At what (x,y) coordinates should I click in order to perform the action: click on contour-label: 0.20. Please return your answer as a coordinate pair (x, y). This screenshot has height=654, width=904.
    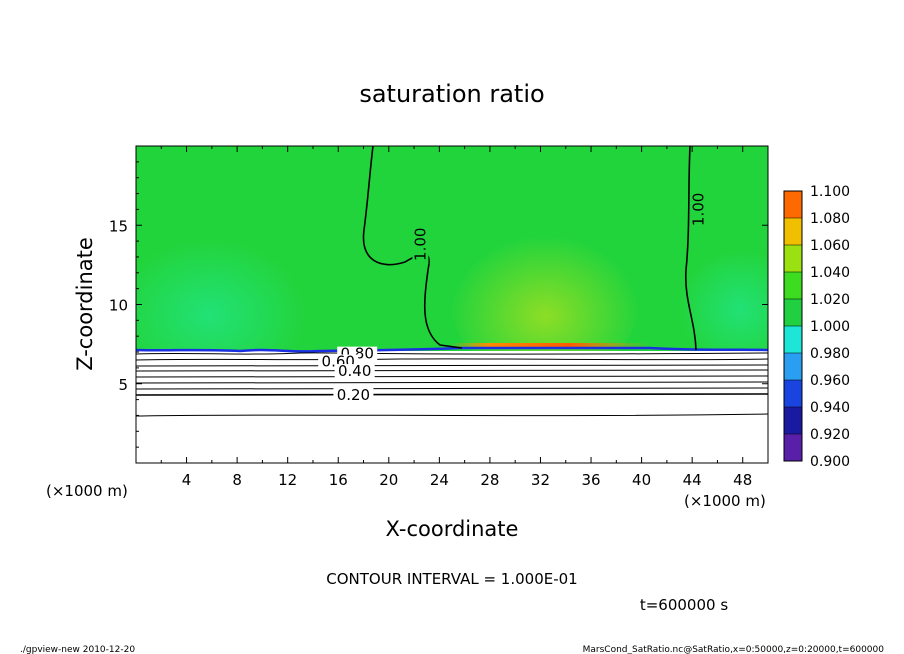
    Looking at the image, I should click on (353, 395).